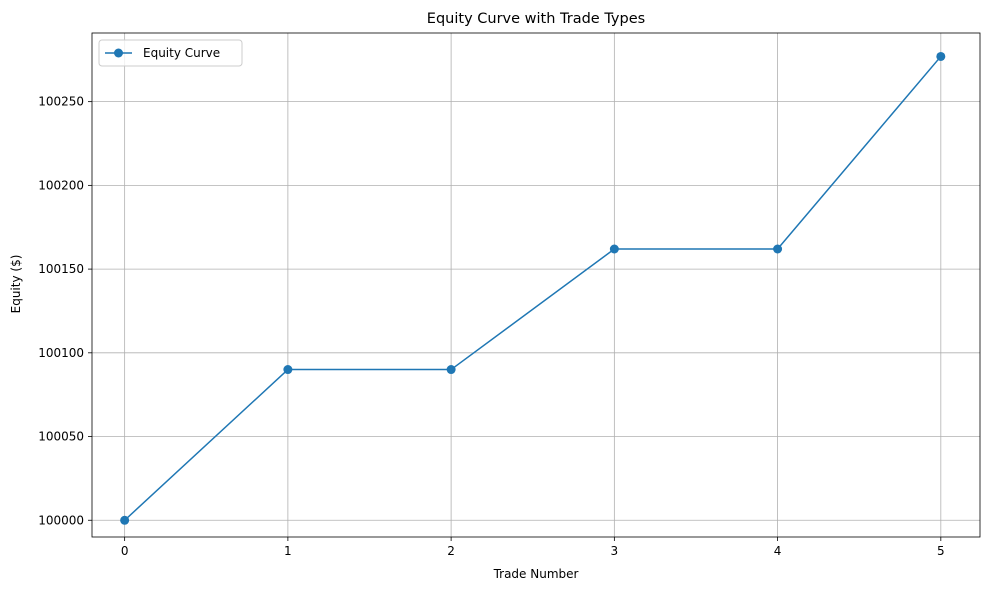  I want to click on chart-title: Equity Curve with Trade Types, so click(536, 19).